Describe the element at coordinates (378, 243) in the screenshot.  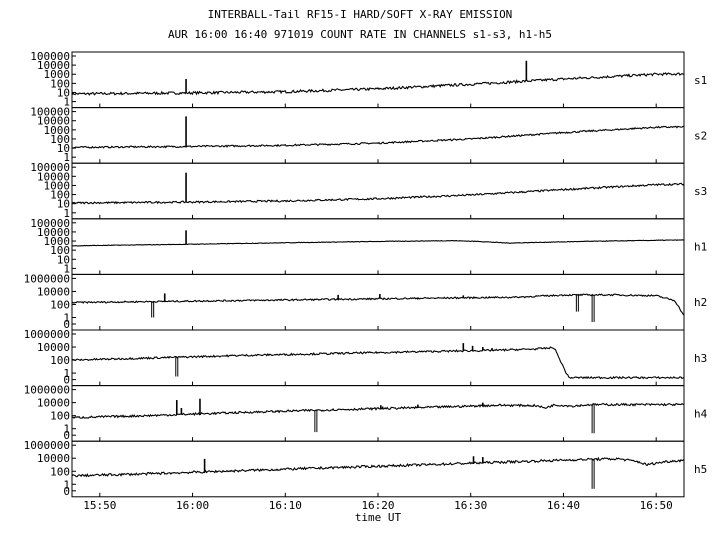
I see `h1-series-line` at that location.